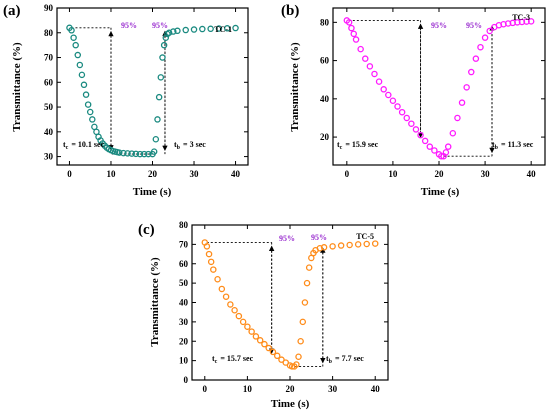  What do you see at coordinates (190, 145) in the screenshot?
I see `chart-a-tb-label: tb = 3 sec` at bounding box center [190, 145].